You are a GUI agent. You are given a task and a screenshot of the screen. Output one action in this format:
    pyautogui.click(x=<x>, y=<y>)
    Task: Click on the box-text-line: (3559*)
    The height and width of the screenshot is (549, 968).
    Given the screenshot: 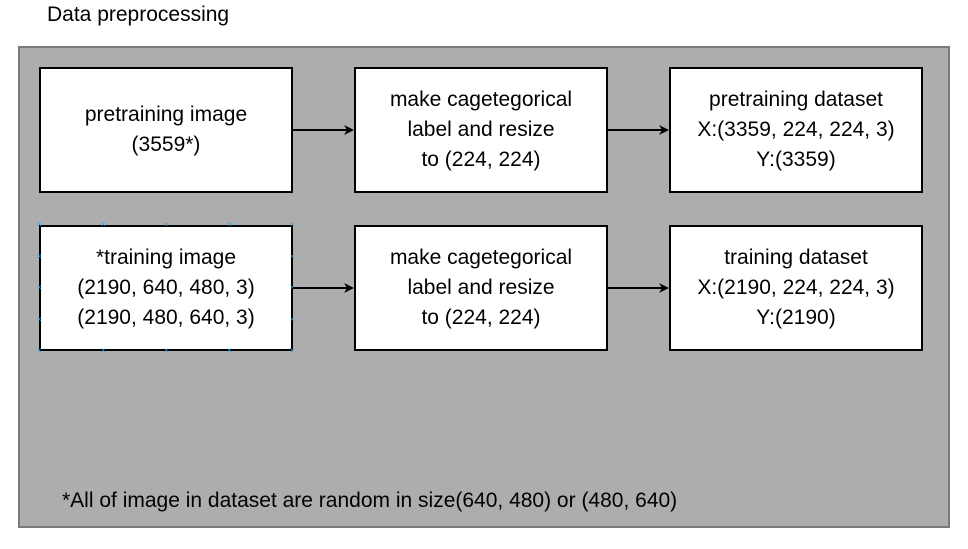 What is the action you would take?
    pyautogui.click(x=166, y=144)
    